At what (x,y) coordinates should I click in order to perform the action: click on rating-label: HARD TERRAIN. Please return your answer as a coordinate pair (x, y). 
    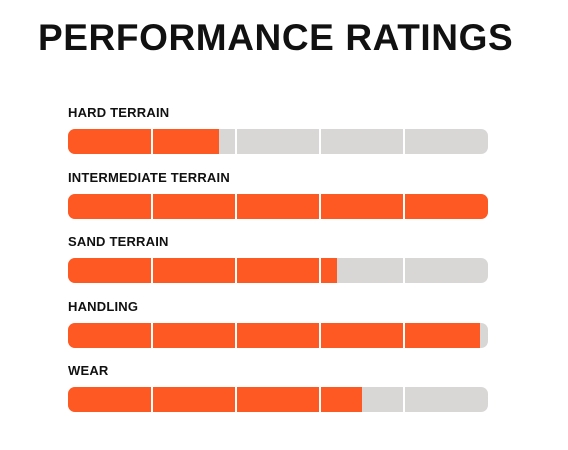
    Looking at the image, I should click on (119, 112).